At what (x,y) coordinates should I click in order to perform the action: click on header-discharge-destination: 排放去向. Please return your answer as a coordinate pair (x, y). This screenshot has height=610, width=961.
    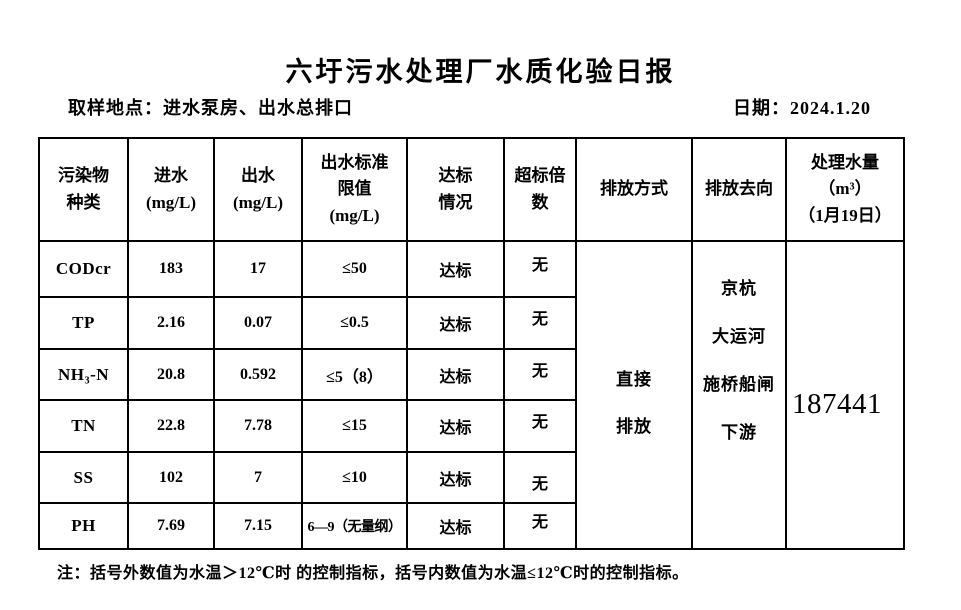
    Looking at the image, I should click on (739, 189).